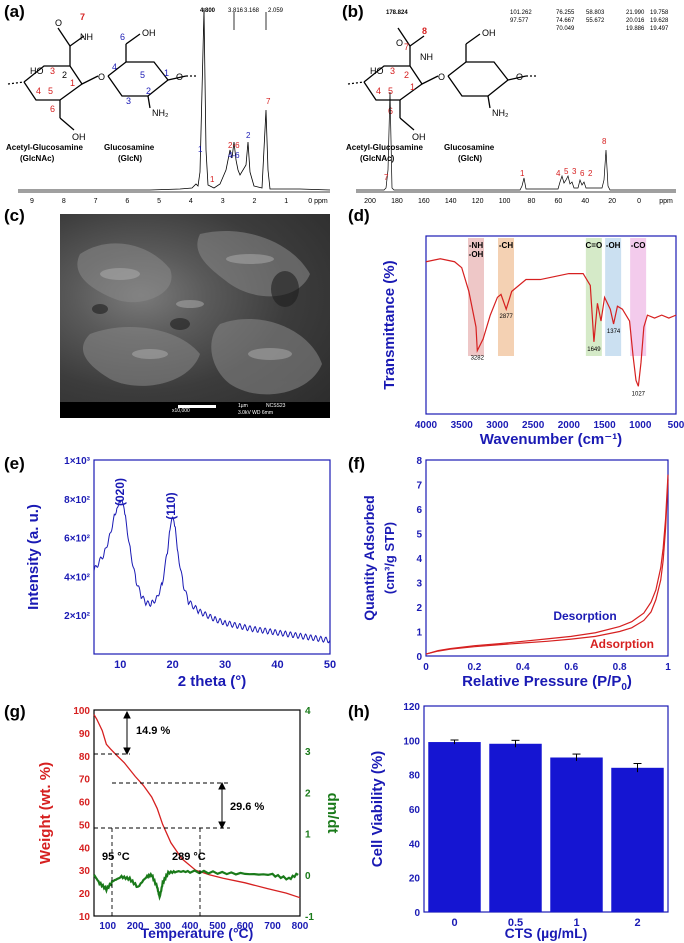 Image resolution: width=684 pixels, height=943 pixels. I want to click on tga-y-tick-left: 80, so click(85, 757).